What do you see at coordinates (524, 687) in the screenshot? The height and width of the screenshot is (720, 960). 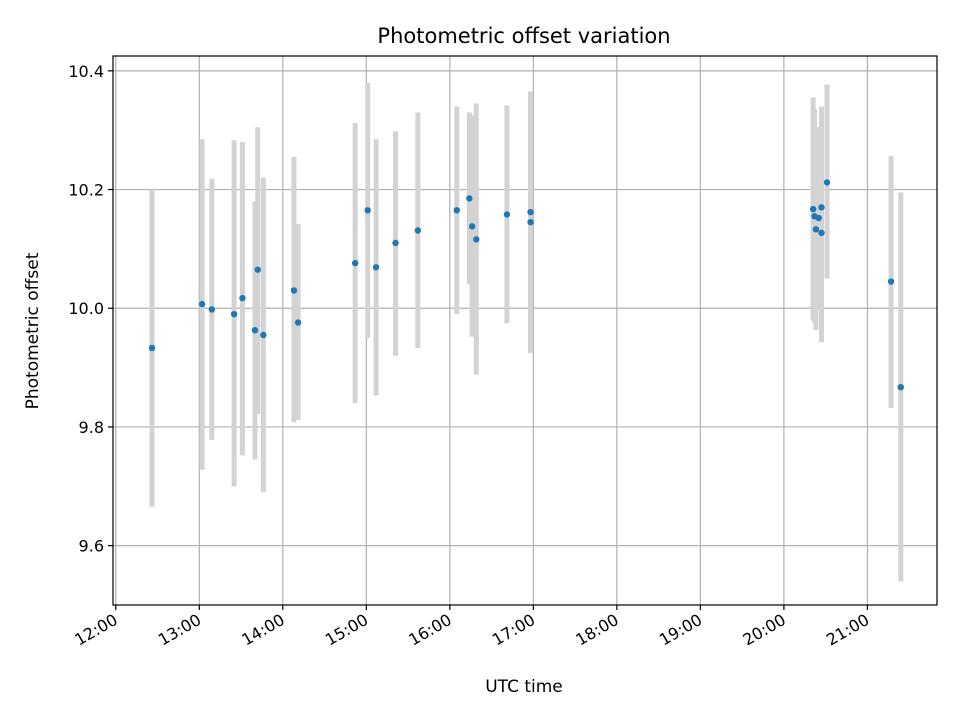 I see `x-axis-label: UTC time` at bounding box center [524, 687].